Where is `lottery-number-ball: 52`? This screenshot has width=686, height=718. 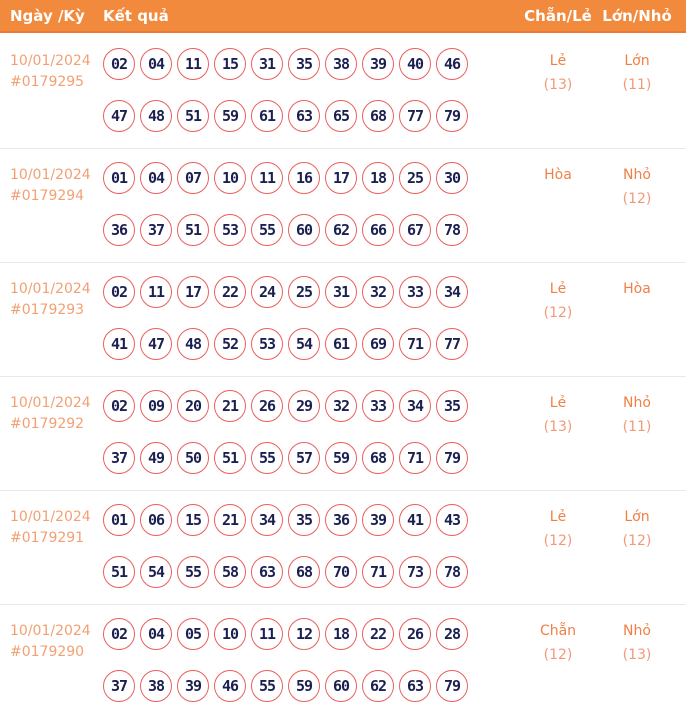 lottery-number-ball: 52 is located at coordinates (230, 344).